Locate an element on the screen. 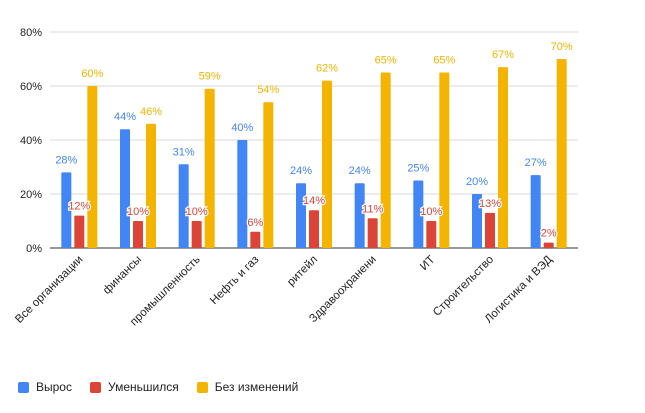 This screenshot has width=645, height=413. x-tick-label: финансы is located at coordinates (122, 275).